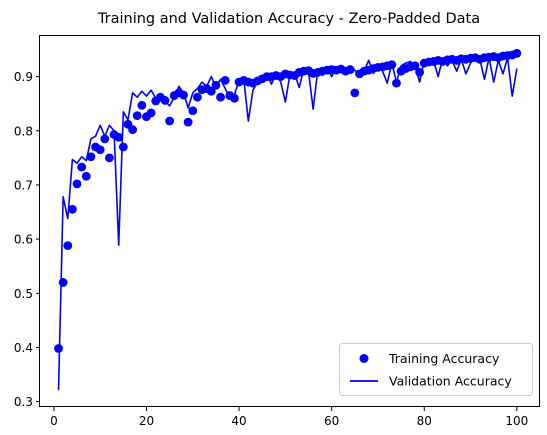 Image resolution: width=547 pixels, height=435 pixels. I want to click on y-tick-label: 0.3, so click(23, 402).